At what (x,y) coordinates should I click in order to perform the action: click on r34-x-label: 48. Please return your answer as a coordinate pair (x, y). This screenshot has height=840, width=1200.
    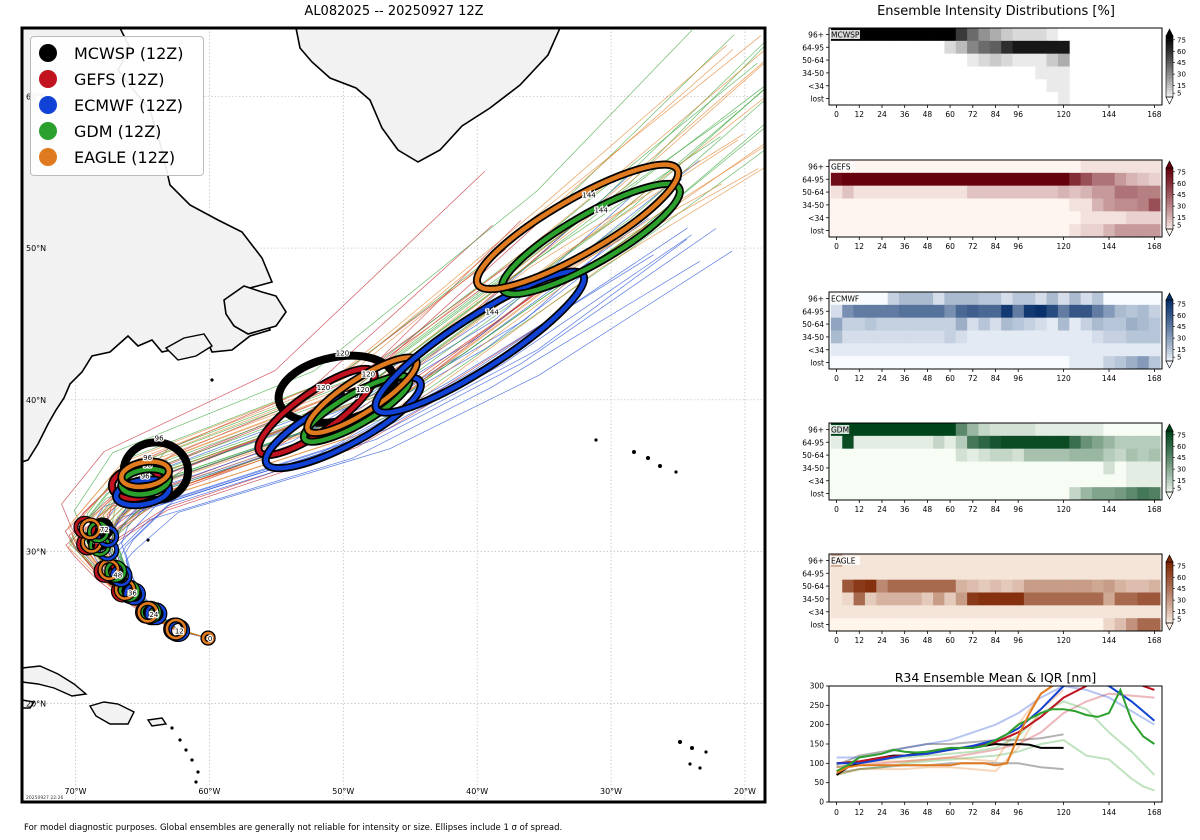
    Looking at the image, I should click on (928, 812).